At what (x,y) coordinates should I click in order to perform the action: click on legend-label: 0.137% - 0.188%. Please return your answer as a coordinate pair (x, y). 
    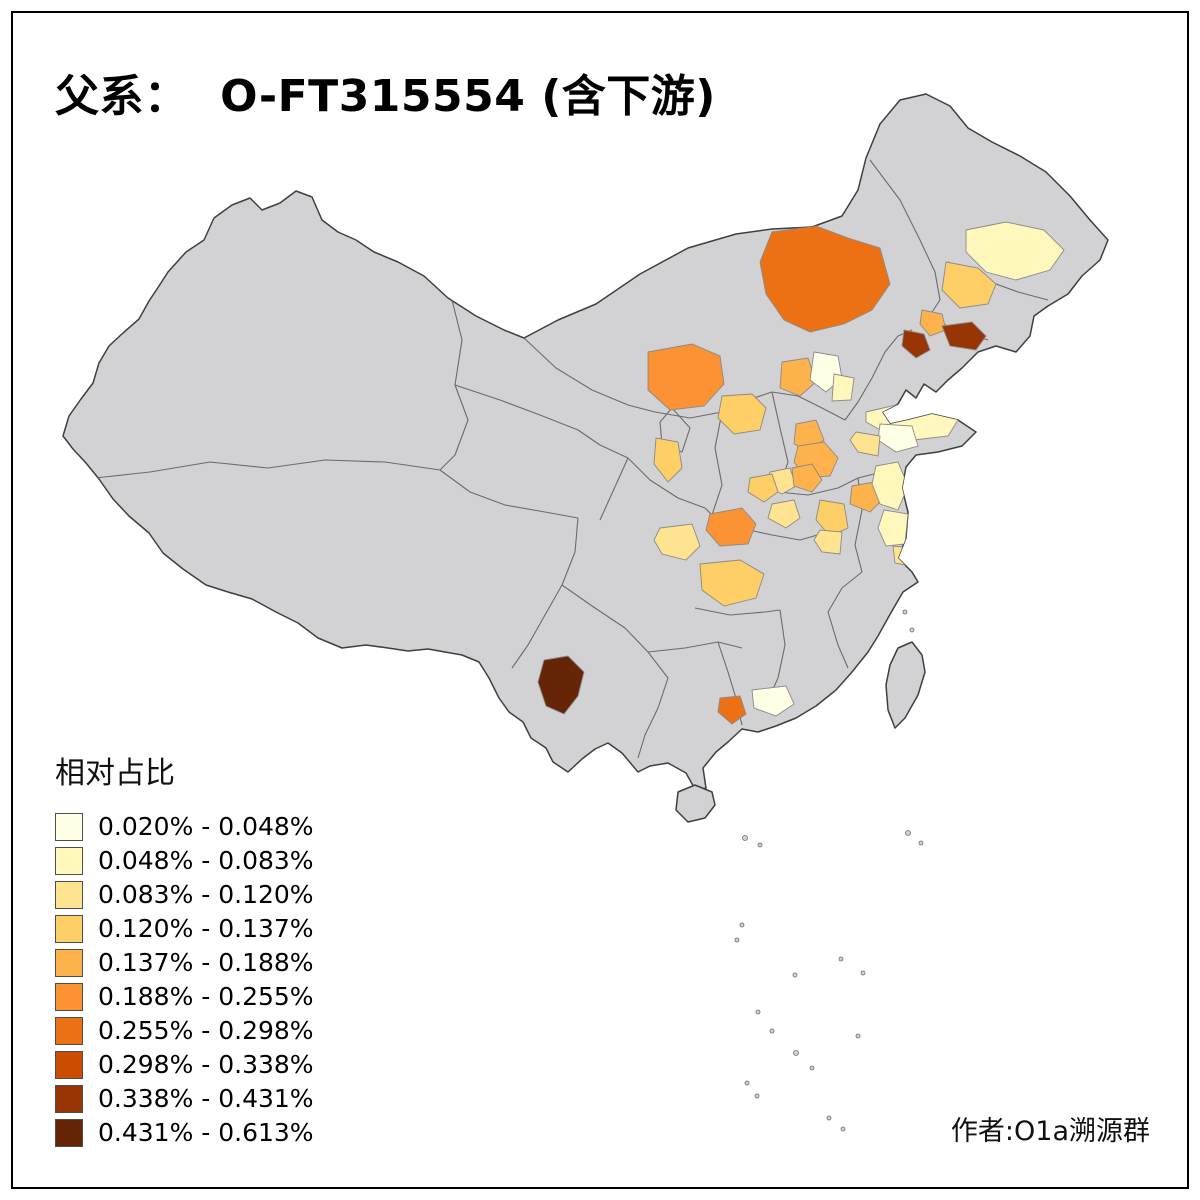
    Looking at the image, I should click on (206, 962).